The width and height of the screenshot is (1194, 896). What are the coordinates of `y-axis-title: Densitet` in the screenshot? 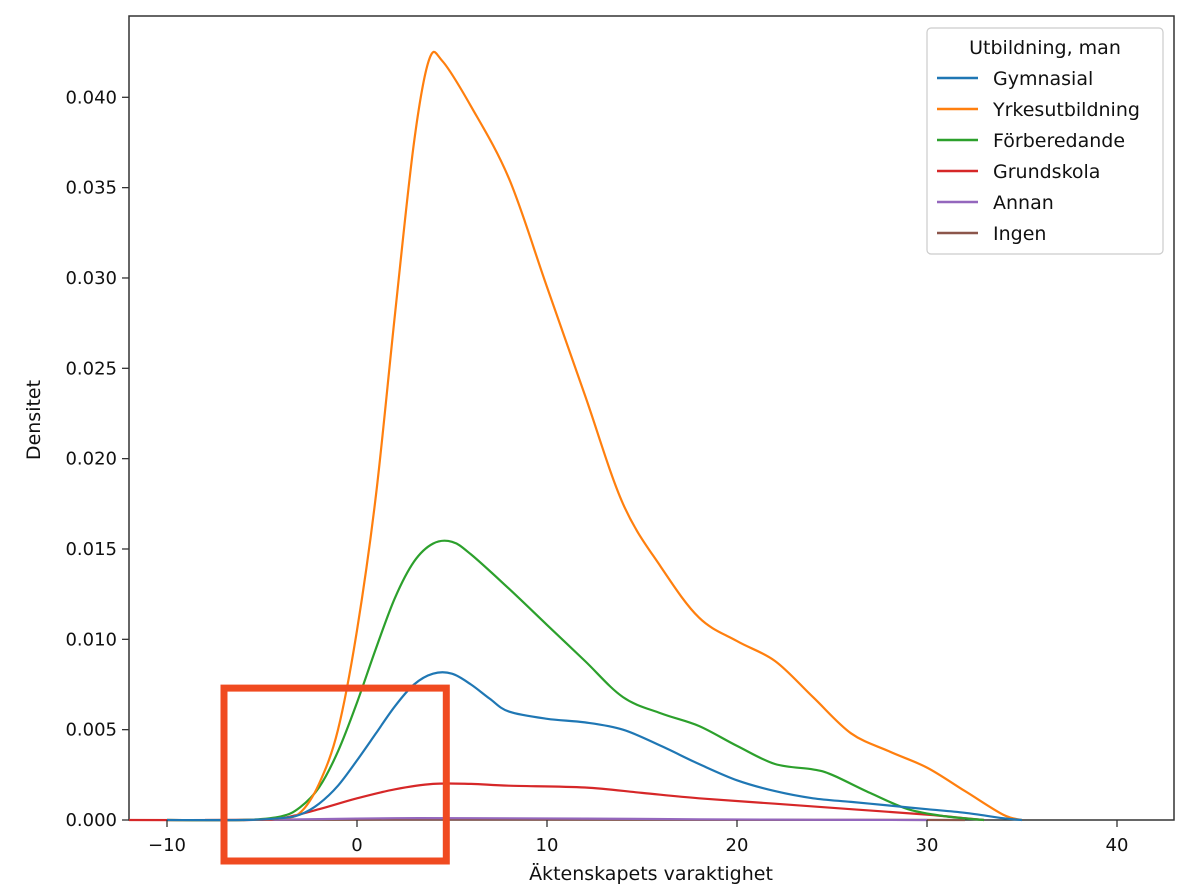 It's located at (34, 420).